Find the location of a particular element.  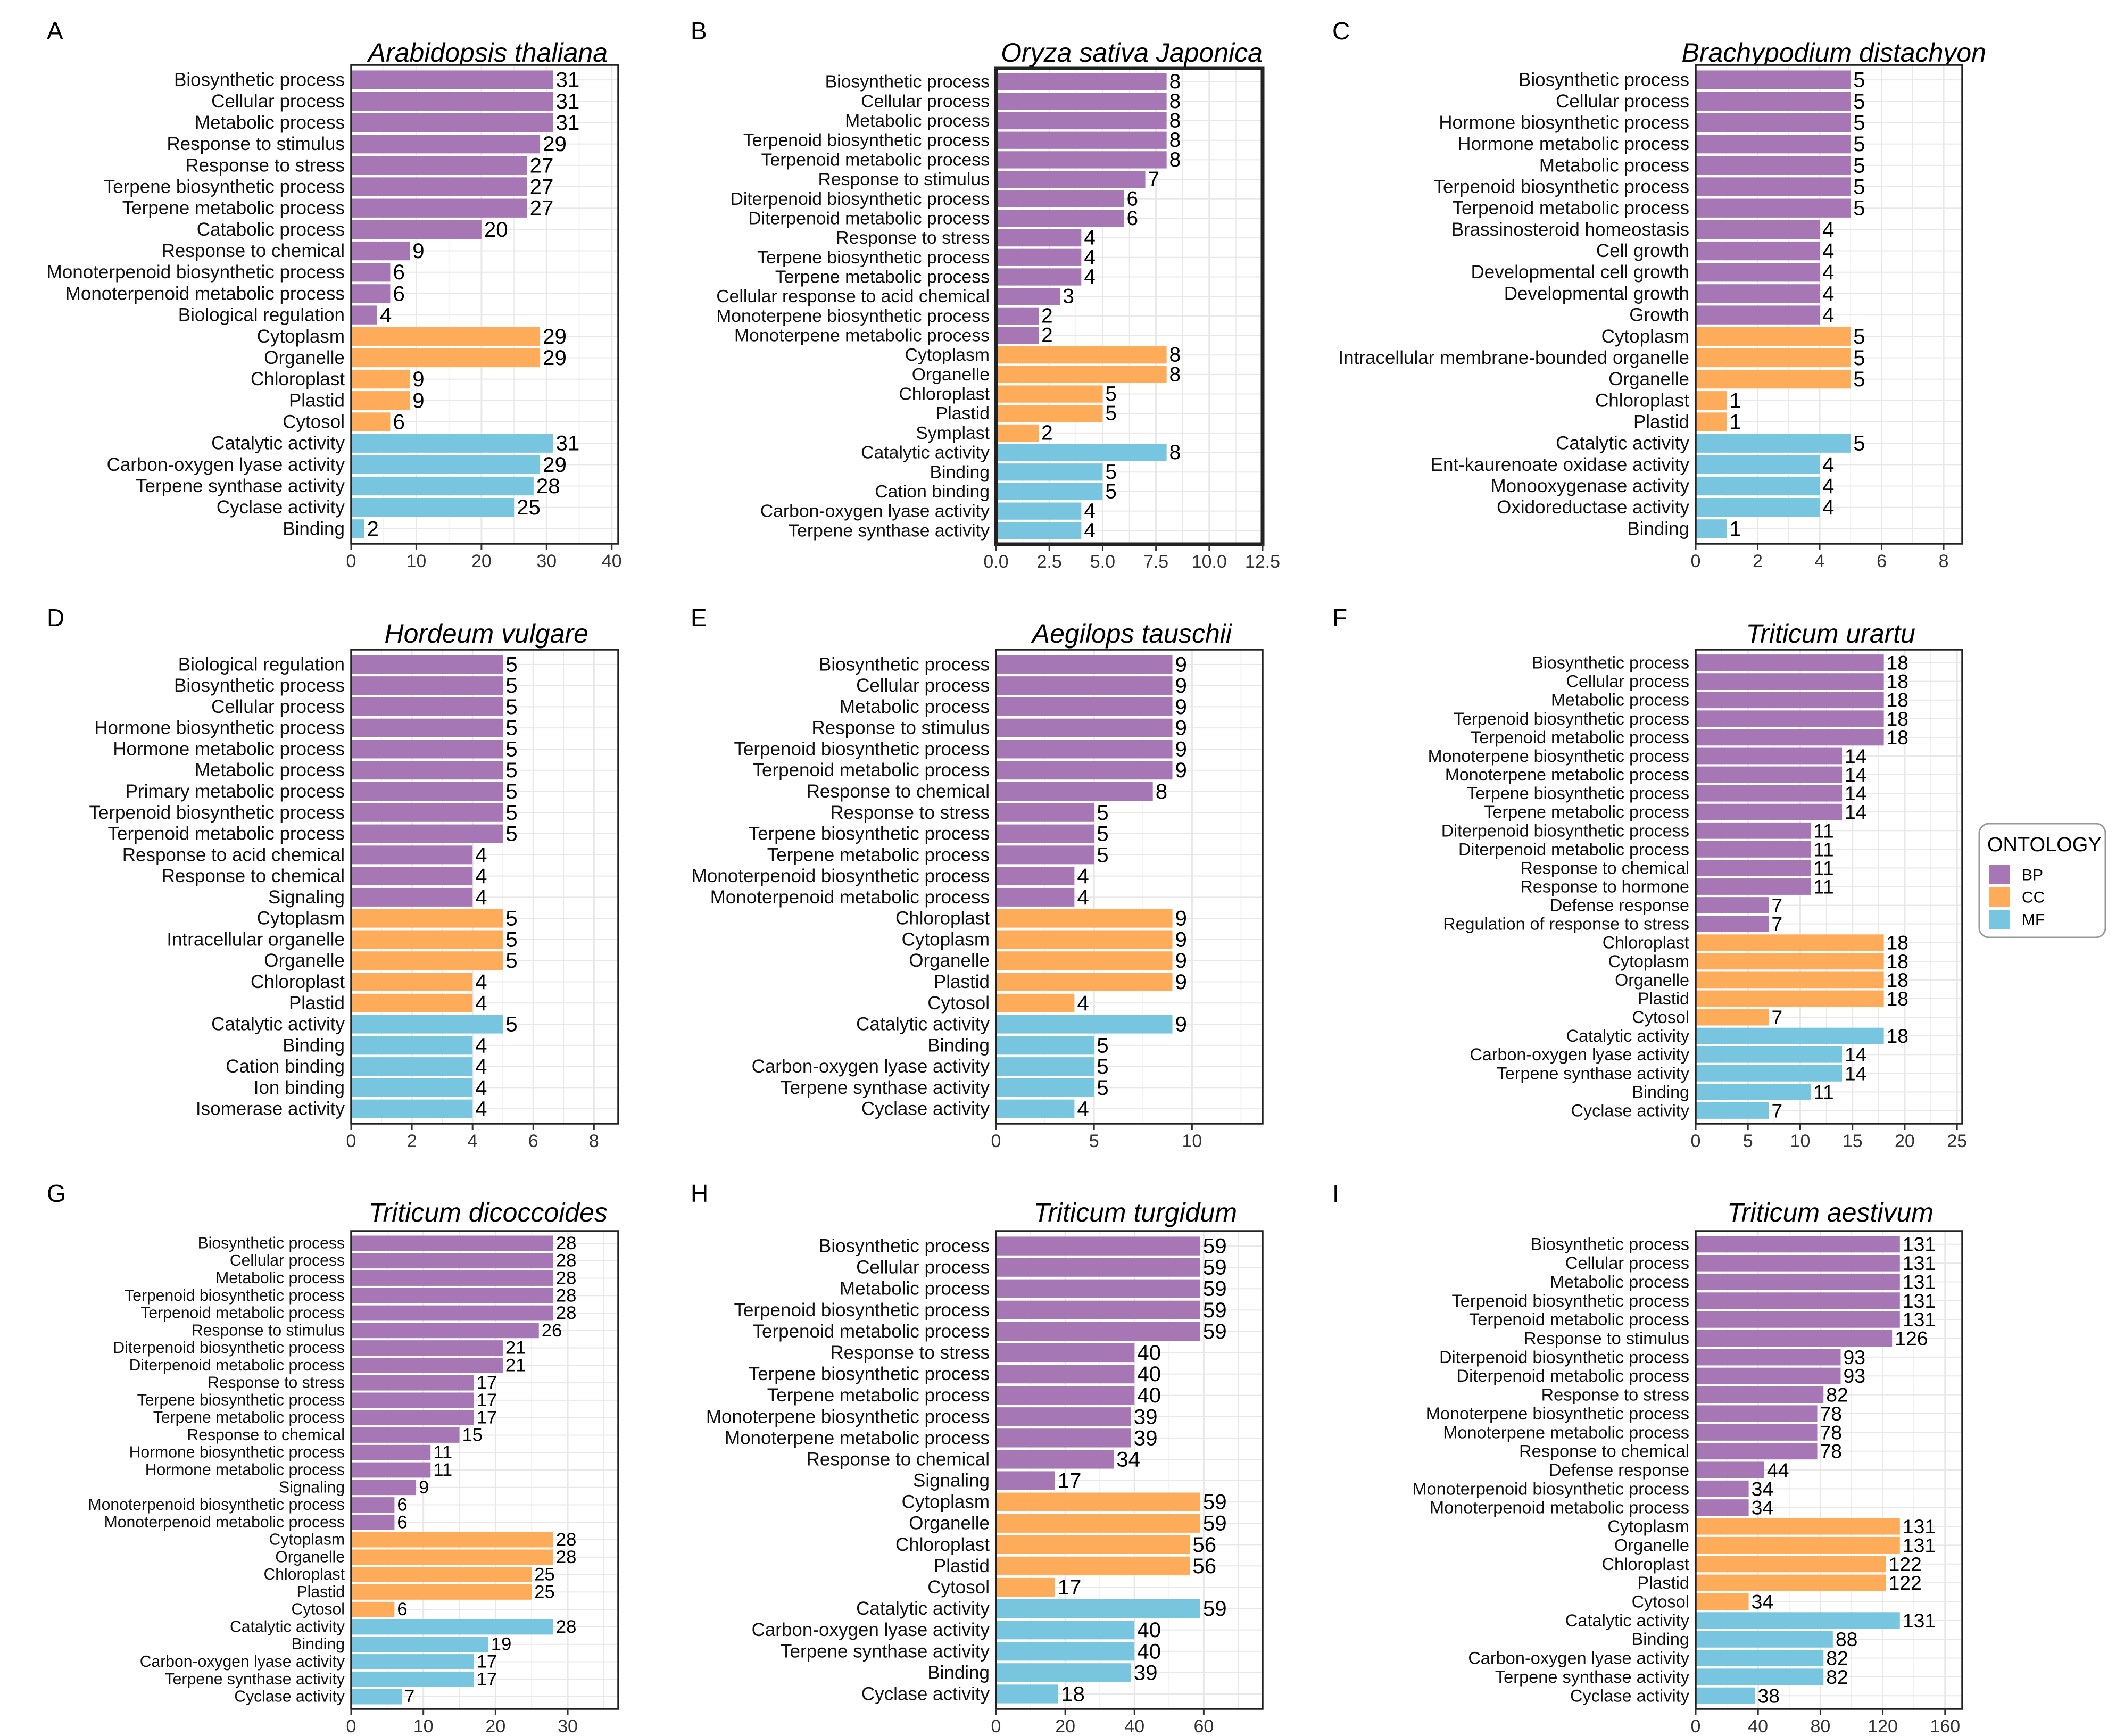

x-tick-label: 40 is located at coordinates (1134, 1726).